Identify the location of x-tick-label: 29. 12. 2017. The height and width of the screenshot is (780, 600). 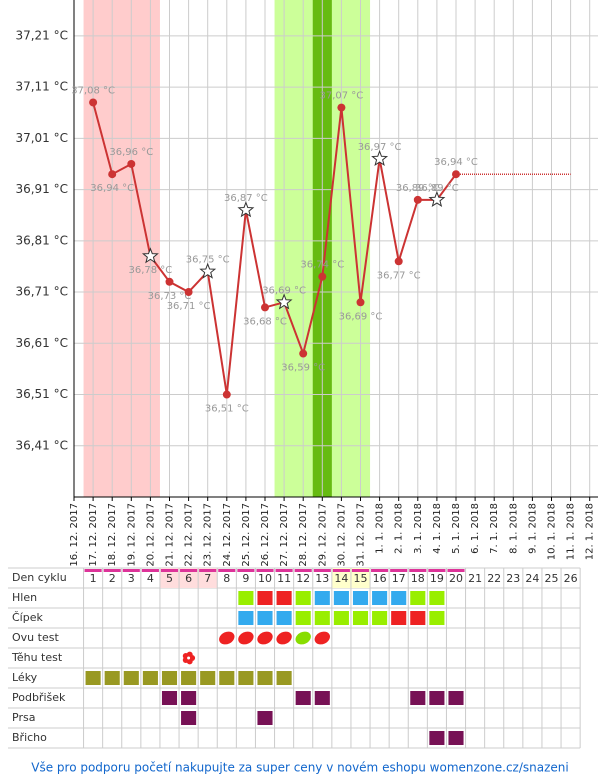
(322, 535).